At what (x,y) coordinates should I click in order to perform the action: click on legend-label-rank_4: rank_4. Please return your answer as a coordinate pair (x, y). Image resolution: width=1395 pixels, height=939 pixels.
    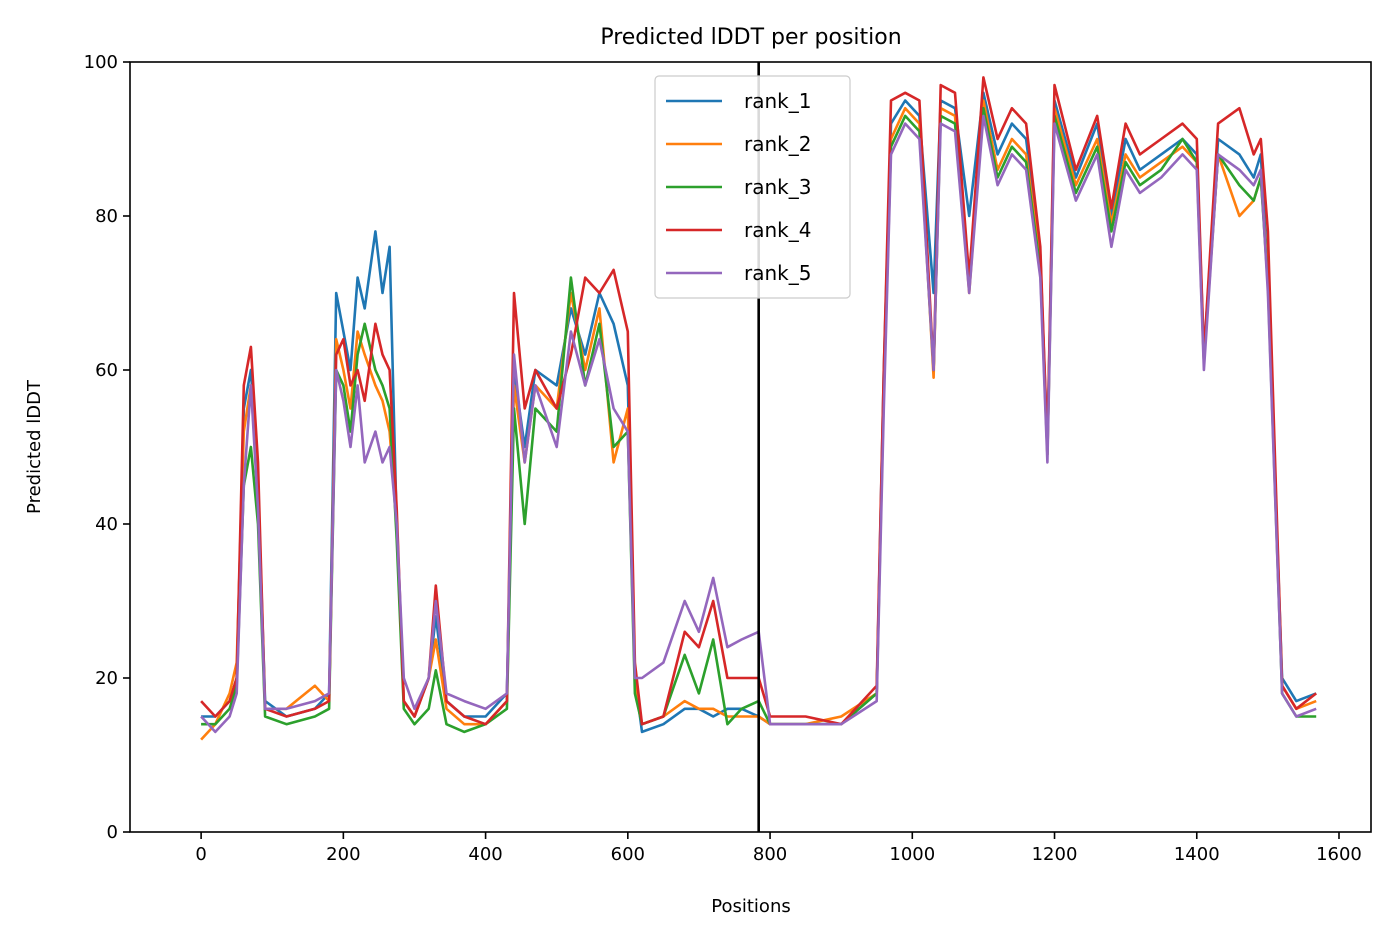
    Looking at the image, I should click on (777, 230).